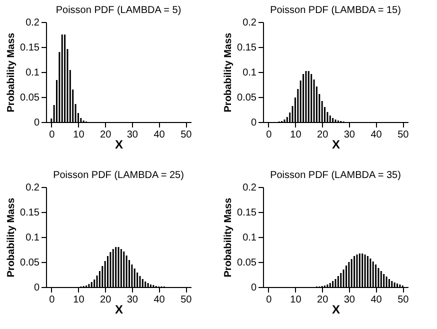  Describe the element at coordinates (335, 175) in the screenshot. I see `chart-title: Poisson PDF (LAMBDA = 35)` at that location.